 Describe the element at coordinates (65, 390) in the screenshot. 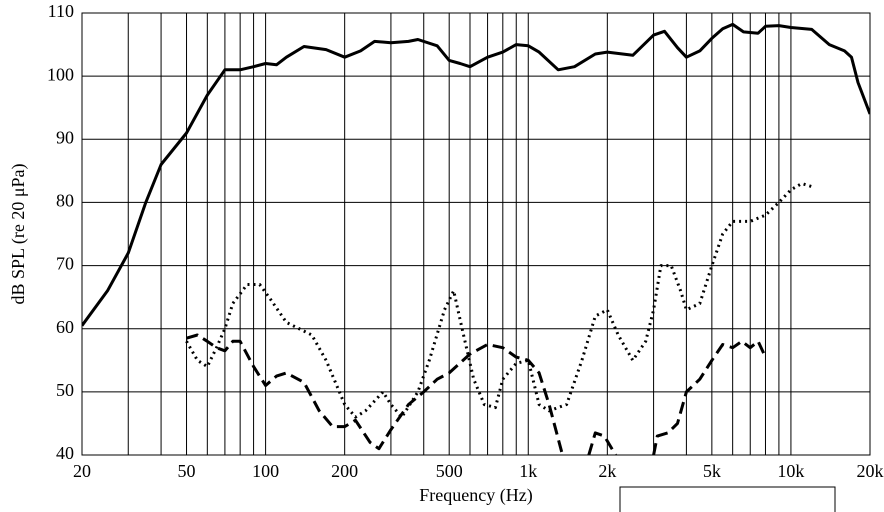

I see `y-tick-label: 50` at that location.